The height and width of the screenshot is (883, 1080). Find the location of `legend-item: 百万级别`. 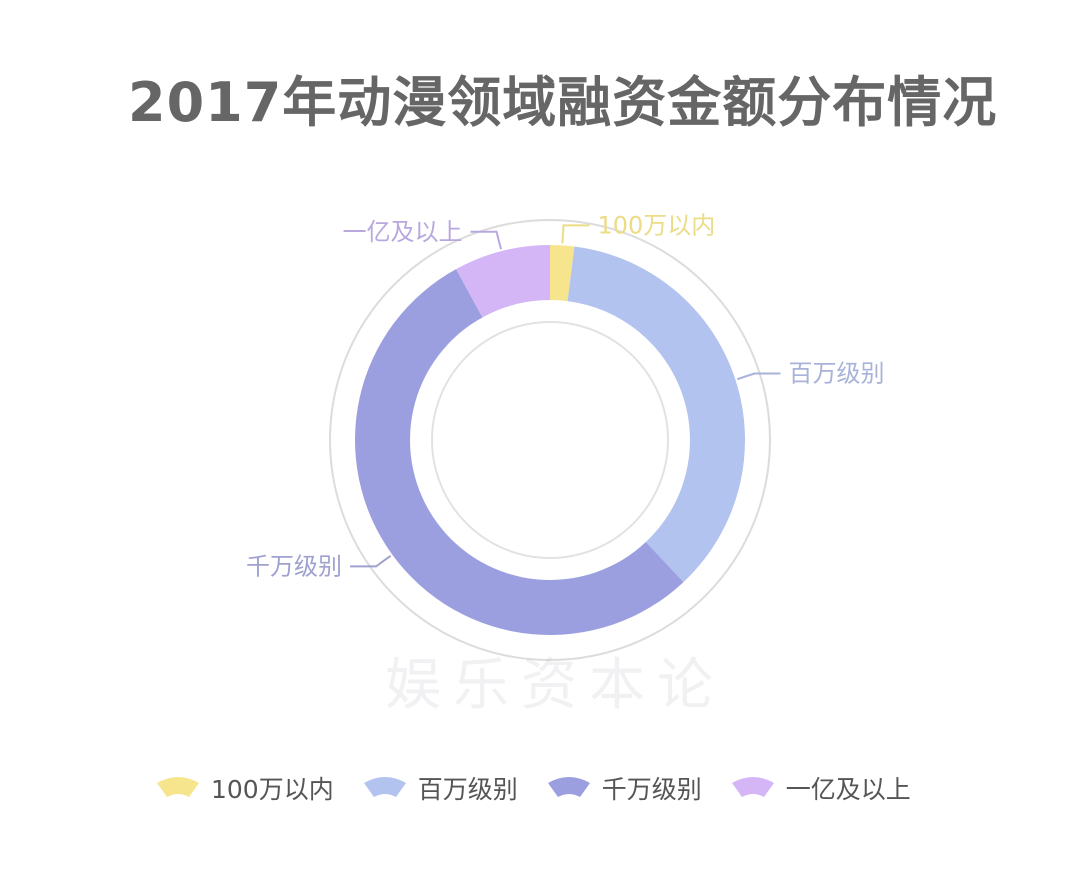

legend-item: 百万级别 is located at coordinates (440, 788).